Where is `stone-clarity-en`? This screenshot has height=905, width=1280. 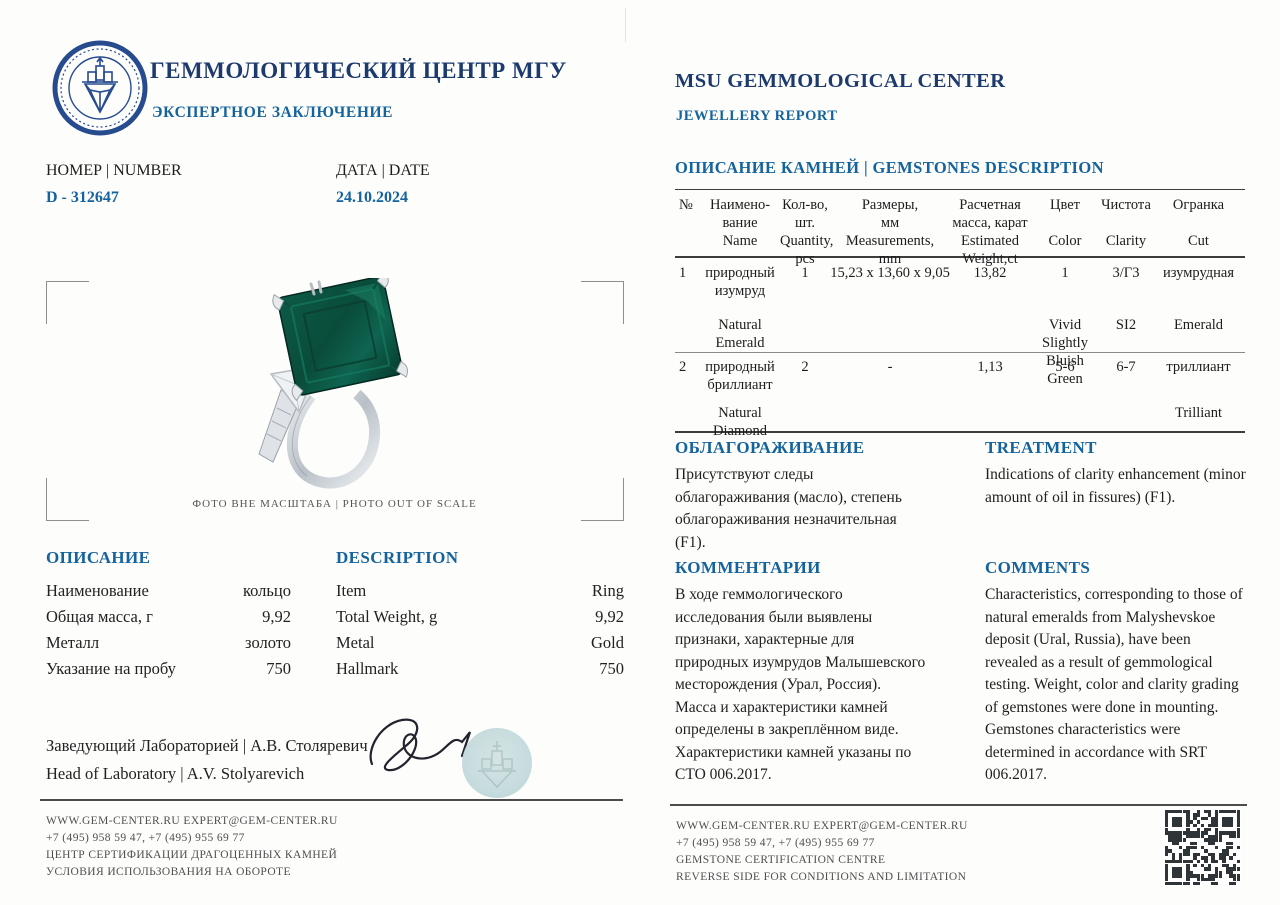
stone-clarity-en is located at coordinates (1126, 422).